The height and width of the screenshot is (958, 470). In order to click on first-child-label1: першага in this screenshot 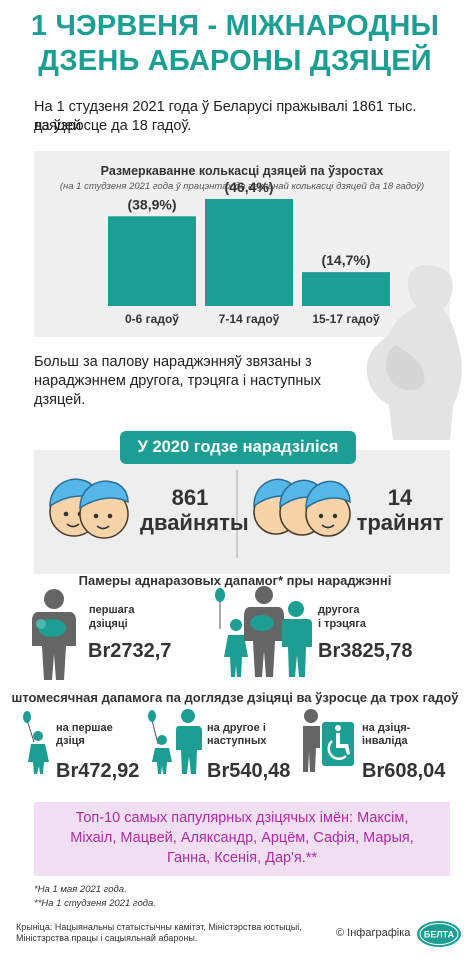, I will do `click(112, 610)`.